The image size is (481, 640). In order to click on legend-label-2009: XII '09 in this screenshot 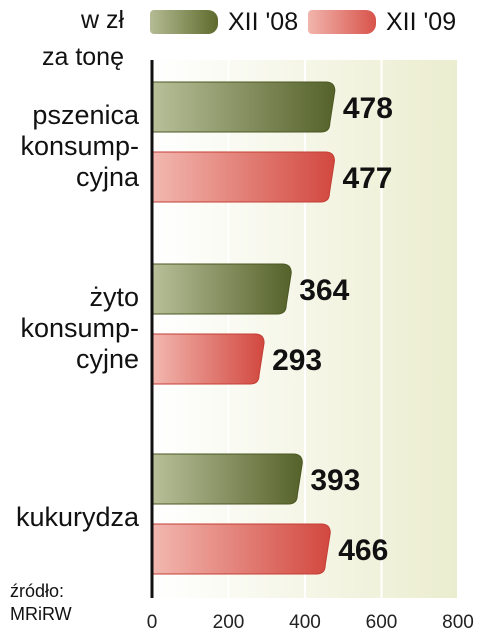, I will do `click(421, 21)`.